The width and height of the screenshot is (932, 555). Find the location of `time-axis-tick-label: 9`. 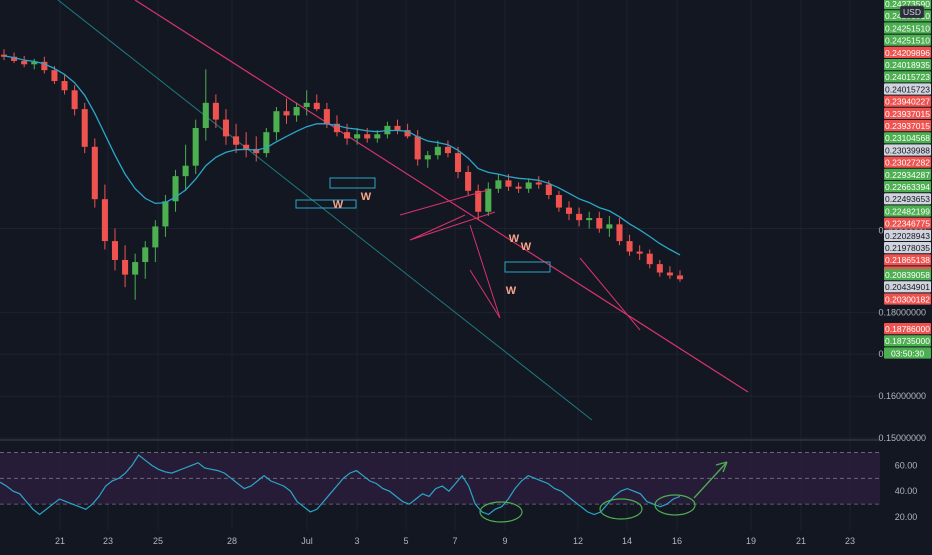

time-axis-tick-label: 9 is located at coordinates (504, 541).